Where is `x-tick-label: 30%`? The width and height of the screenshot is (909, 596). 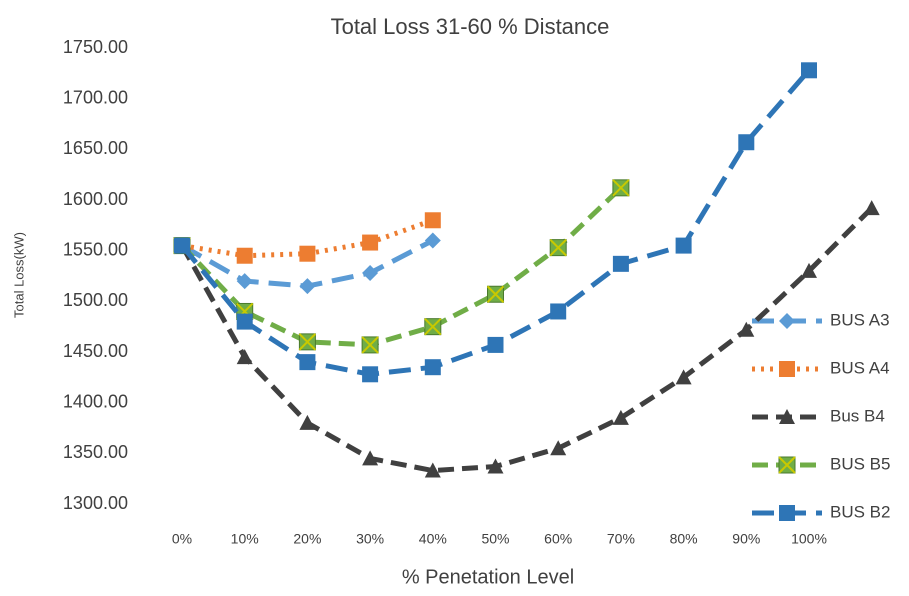
x-tick-label: 30% is located at coordinates (370, 539).